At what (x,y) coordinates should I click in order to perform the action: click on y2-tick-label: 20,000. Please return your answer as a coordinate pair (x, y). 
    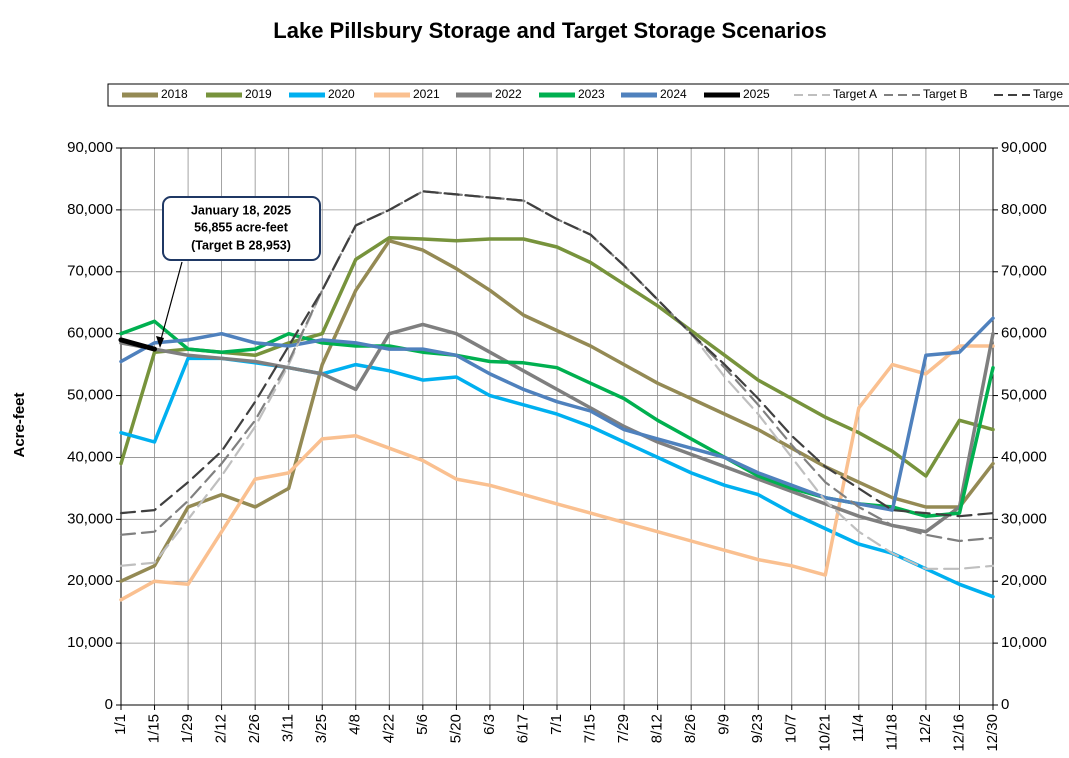
    Looking at the image, I should click on (1024, 580).